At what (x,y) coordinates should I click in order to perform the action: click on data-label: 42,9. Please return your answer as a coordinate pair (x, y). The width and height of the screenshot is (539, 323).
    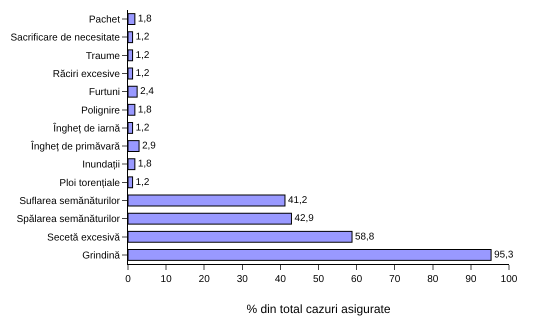
    Looking at the image, I should click on (304, 218).